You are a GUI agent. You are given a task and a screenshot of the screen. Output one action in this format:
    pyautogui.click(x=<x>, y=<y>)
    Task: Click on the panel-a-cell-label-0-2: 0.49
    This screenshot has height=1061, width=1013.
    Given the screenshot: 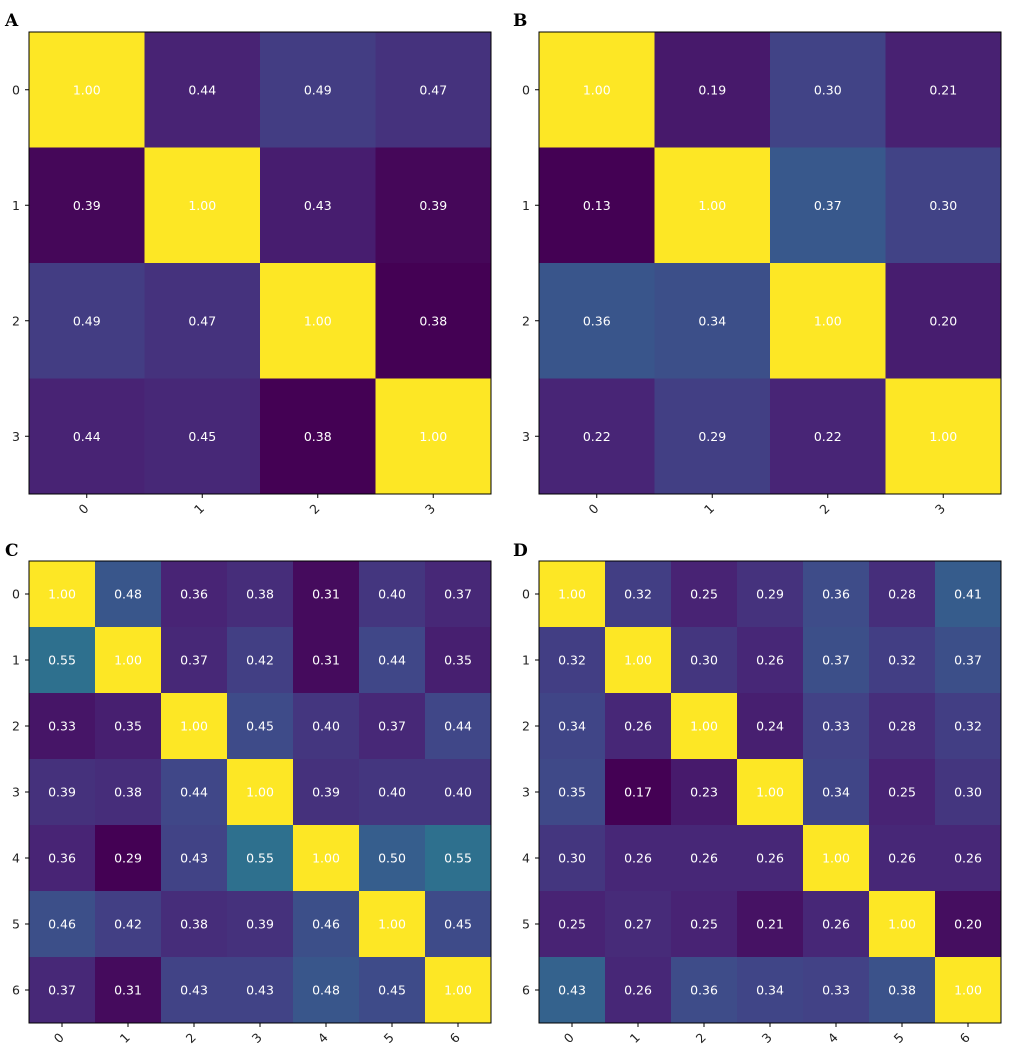 What is the action you would take?
    pyautogui.click(x=318, y=89)
    